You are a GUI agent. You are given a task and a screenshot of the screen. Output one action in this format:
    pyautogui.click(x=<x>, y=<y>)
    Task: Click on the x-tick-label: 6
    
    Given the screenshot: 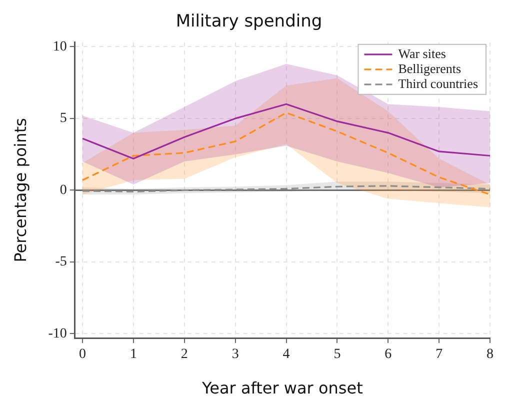 What is the action you would take?
    pyautogui.click(x=388, y=354)
    